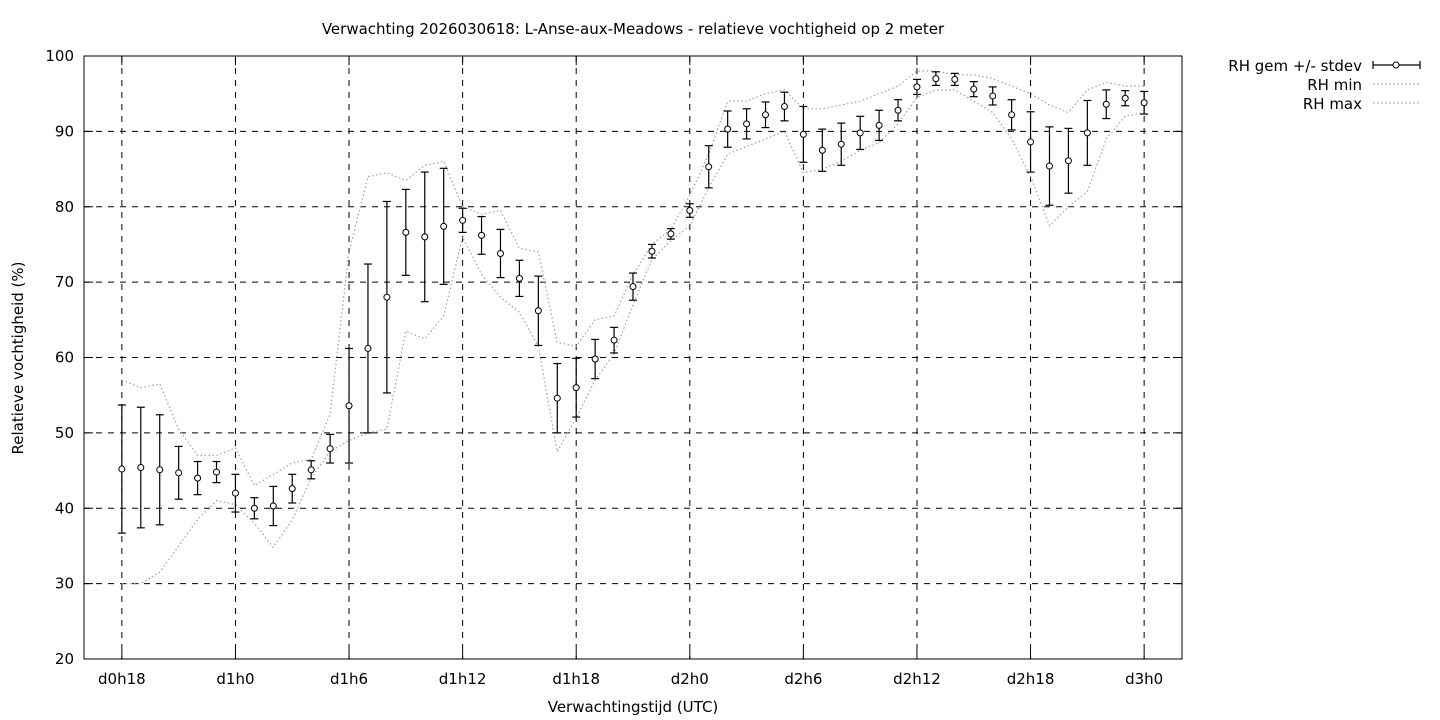 Image resolution: width=1440 pixels, height=720 pixels. Describe the element at coordinates (235, 679) in the screenshot. I see `x-tick-label: d1h0` at that location.